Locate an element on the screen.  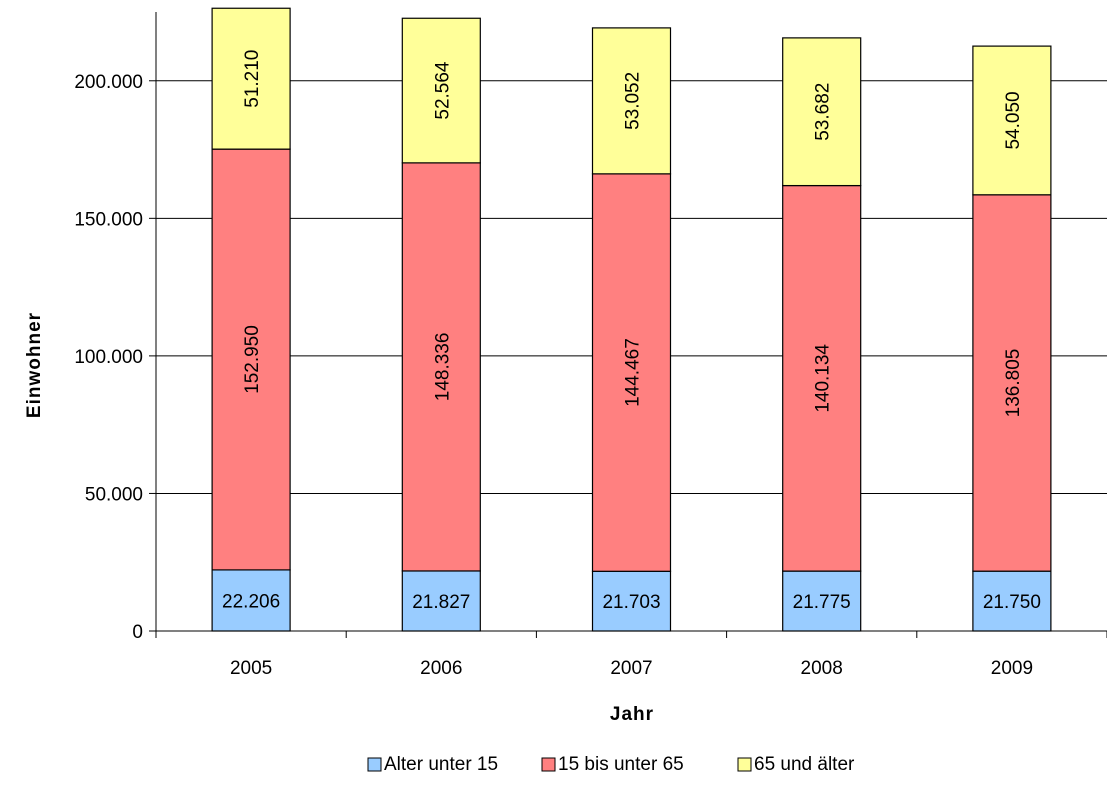
data-label-2007-series-2: 53.052 is located at coordinates (633, 101).